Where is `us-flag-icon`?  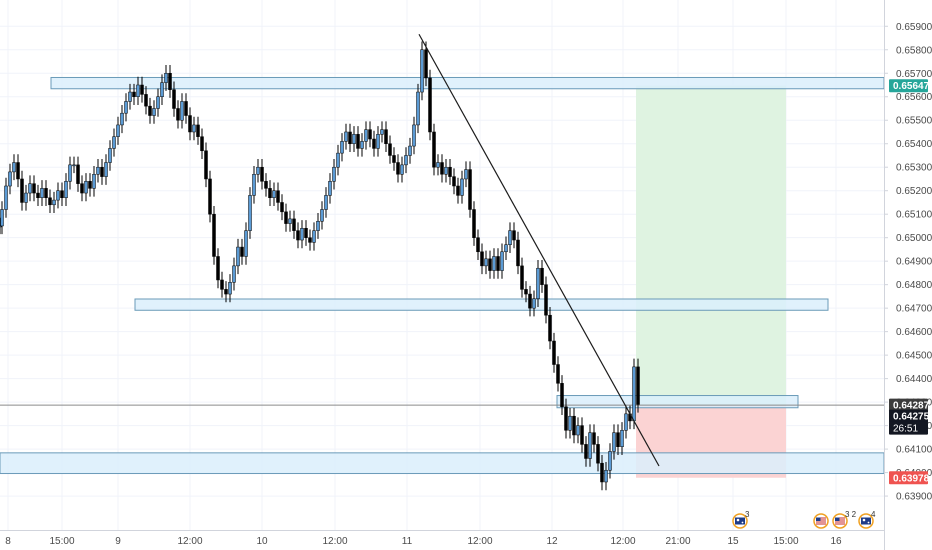
us-flag-icon is located at coordinates (821, 521).